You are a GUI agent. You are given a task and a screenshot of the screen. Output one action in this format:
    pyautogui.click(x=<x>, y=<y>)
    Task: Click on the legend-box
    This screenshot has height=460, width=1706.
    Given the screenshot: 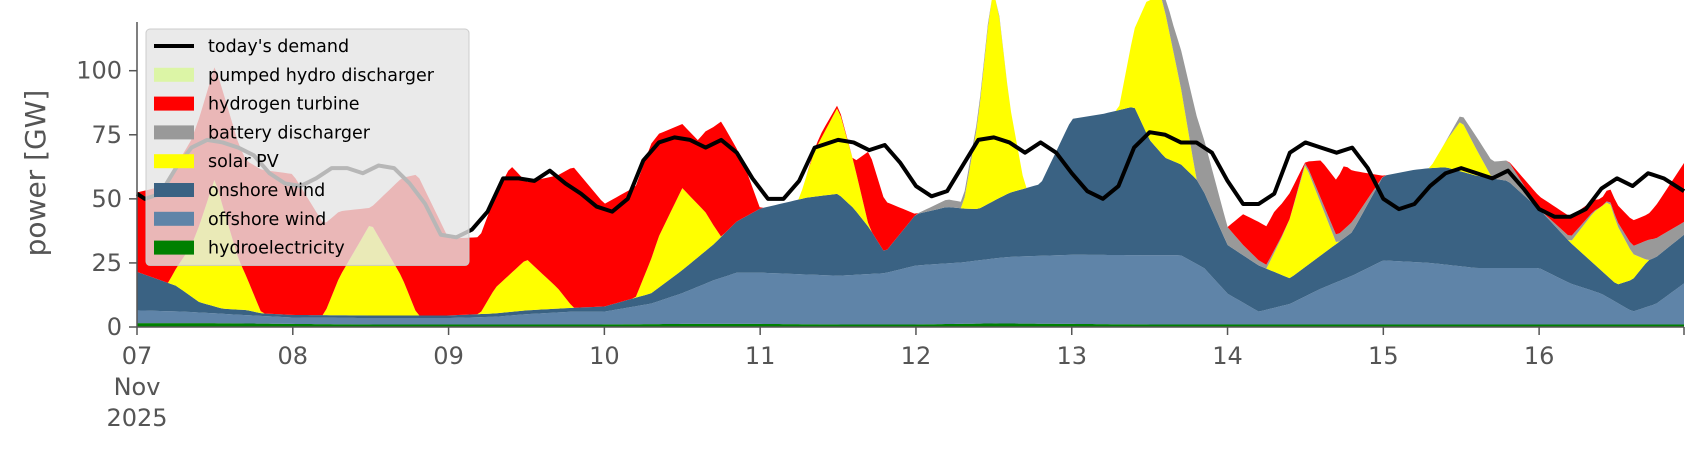 What is the action you would take?
    pyautogui.click(x=307, y=147)
    